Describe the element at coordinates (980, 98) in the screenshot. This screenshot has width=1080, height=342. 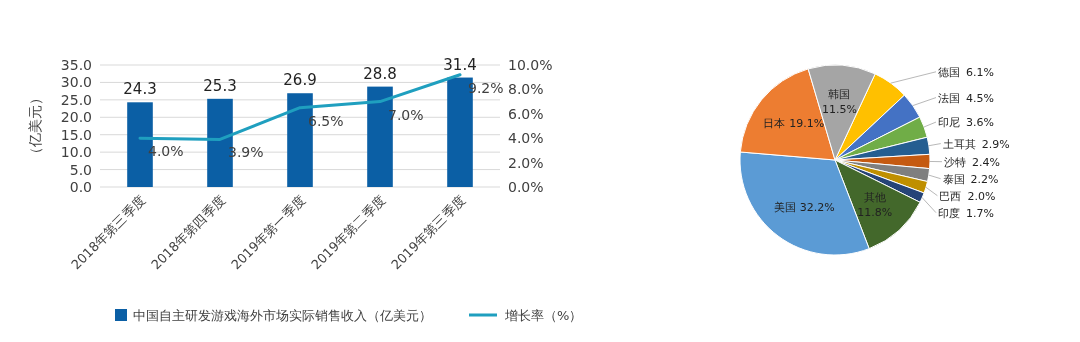
I see `data-label: 4.5%` at that location.